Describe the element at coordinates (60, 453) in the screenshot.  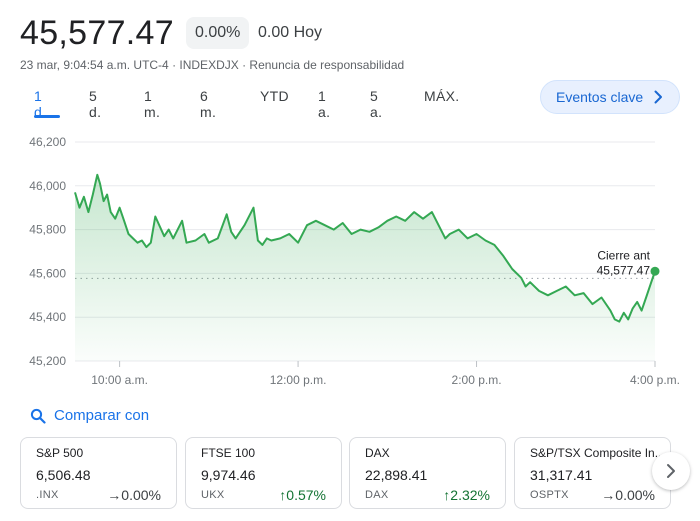
I see `index-card-name: S&P 500` at that location.